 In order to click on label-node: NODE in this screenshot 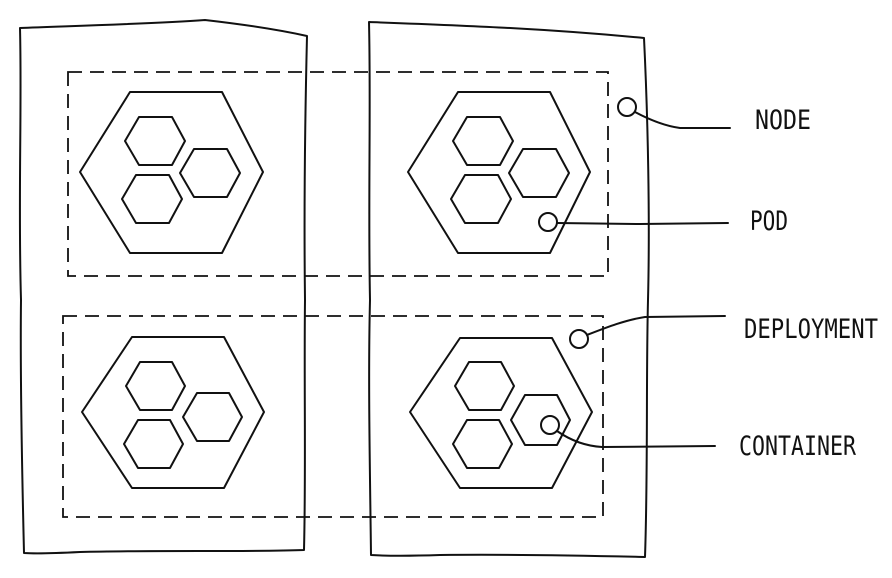, I will do `click(783, 120)`.